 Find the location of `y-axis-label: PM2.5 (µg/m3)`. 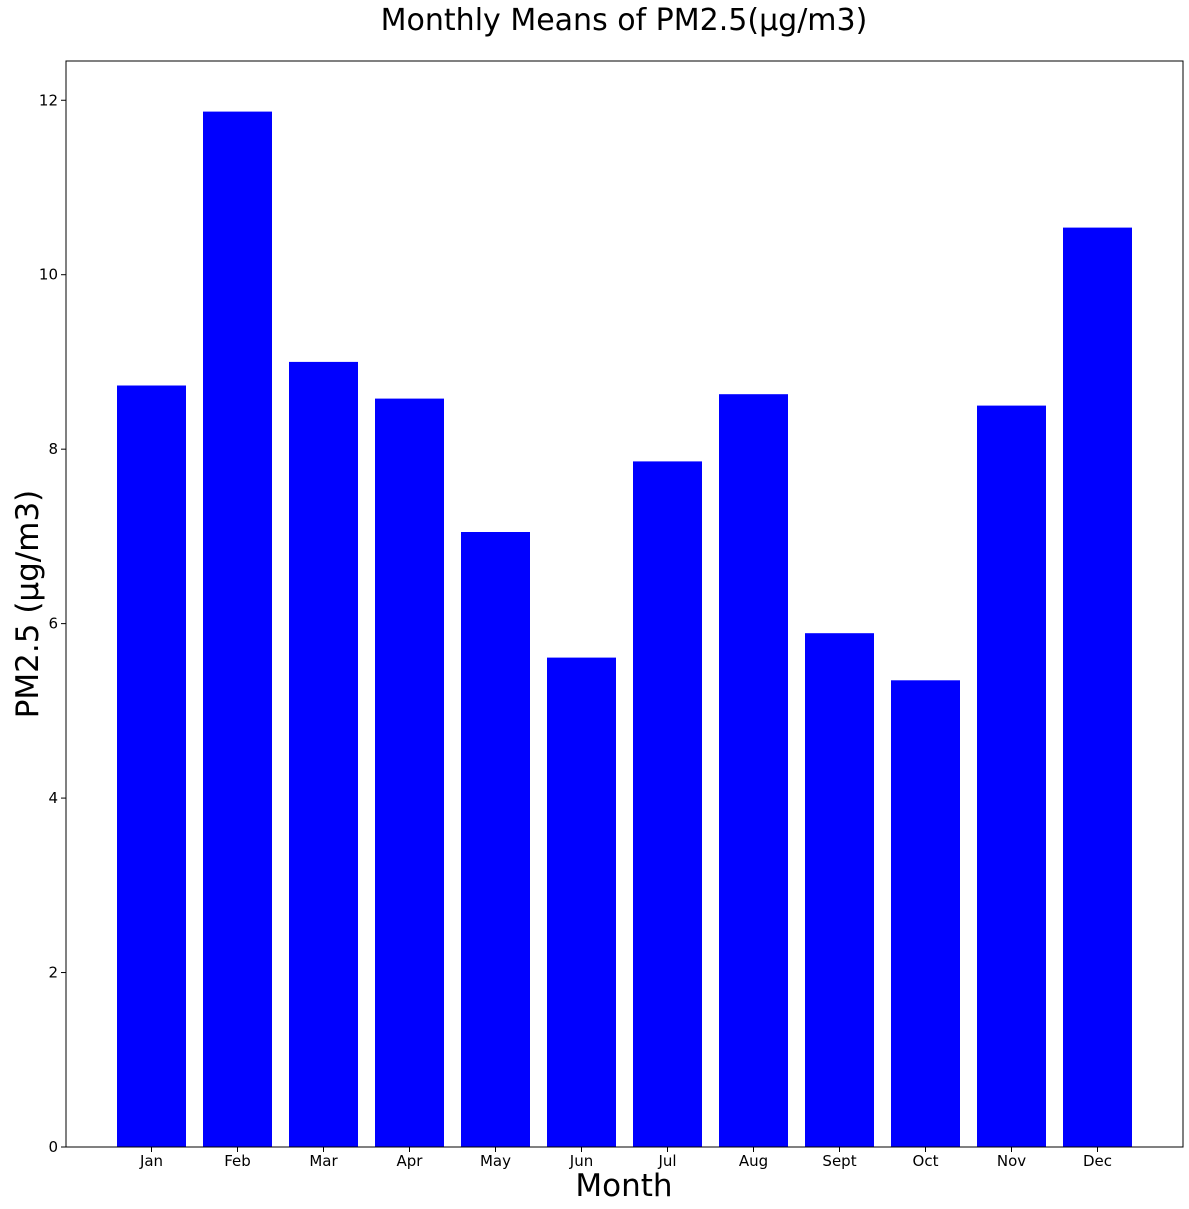

y-axis-label: PM2.5 (µg/m3) is located at coordinates (28, 604).